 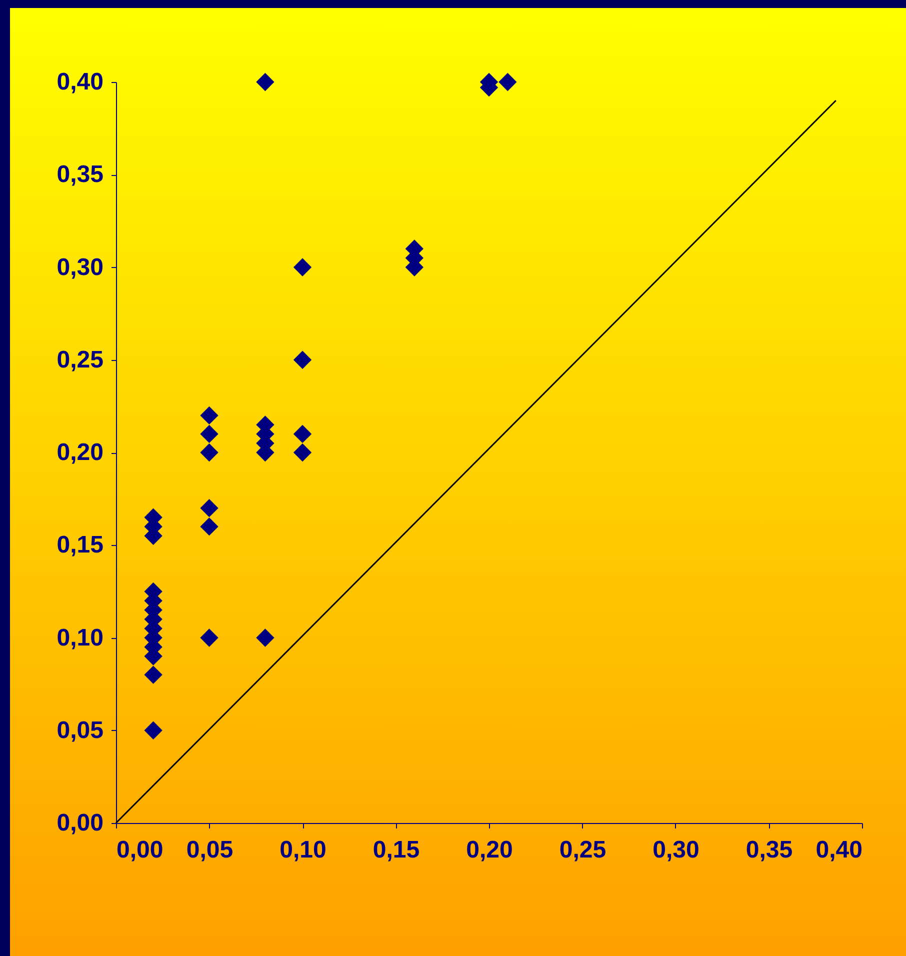 I want to click on y-tick-label: 0,40, so click(x=80, y=82).